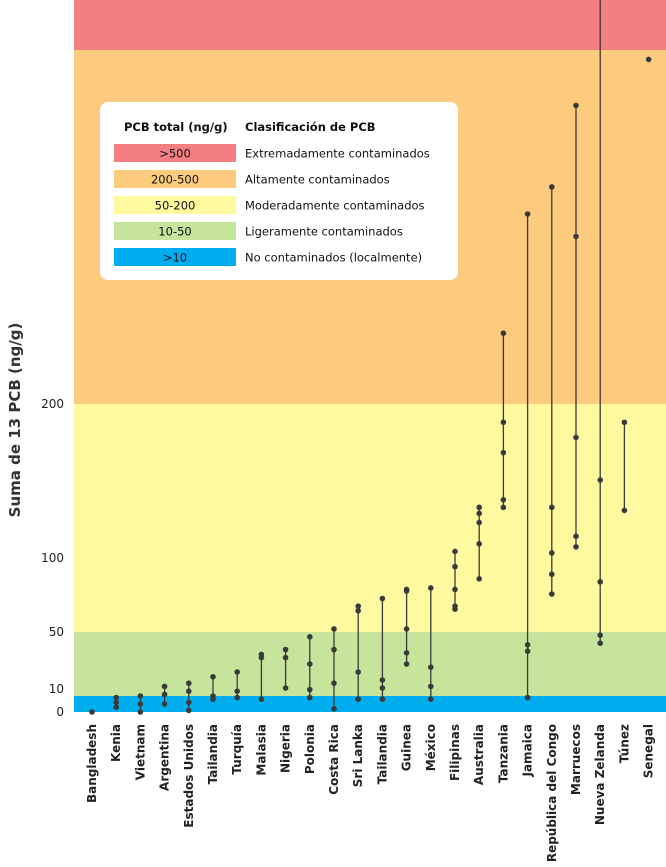  Describe the element at coordinates (92, 763) in the screenshot. I see `x-label-0: Bangladesh` at that location.